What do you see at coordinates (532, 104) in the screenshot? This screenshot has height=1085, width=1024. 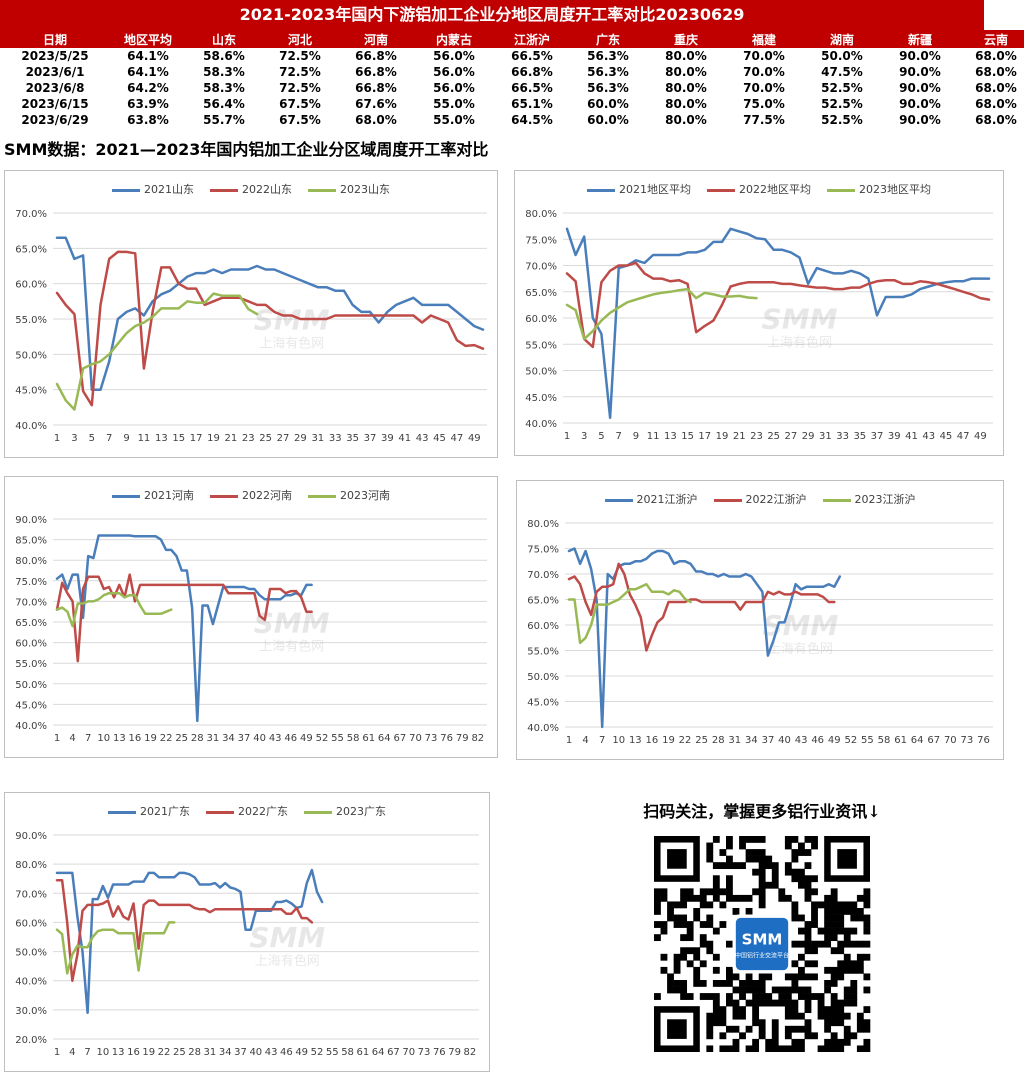 I see `rate-cell: 65.1%` at bounding box center [532, 104].